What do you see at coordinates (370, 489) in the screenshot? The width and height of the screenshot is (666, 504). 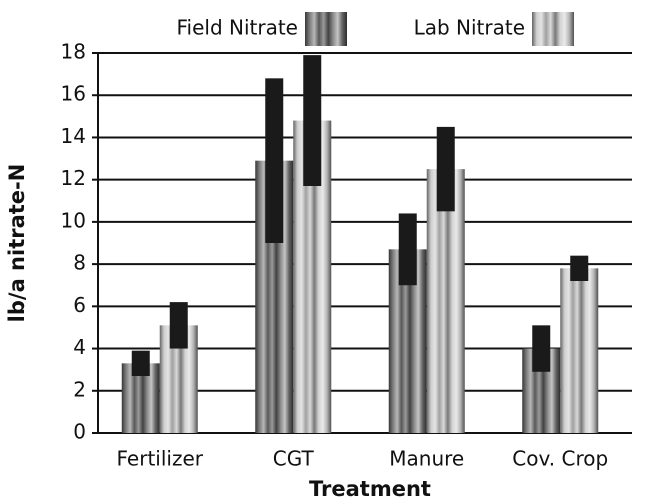 I see `x-axis-label: Treatment` at bounding box center [370, 489].